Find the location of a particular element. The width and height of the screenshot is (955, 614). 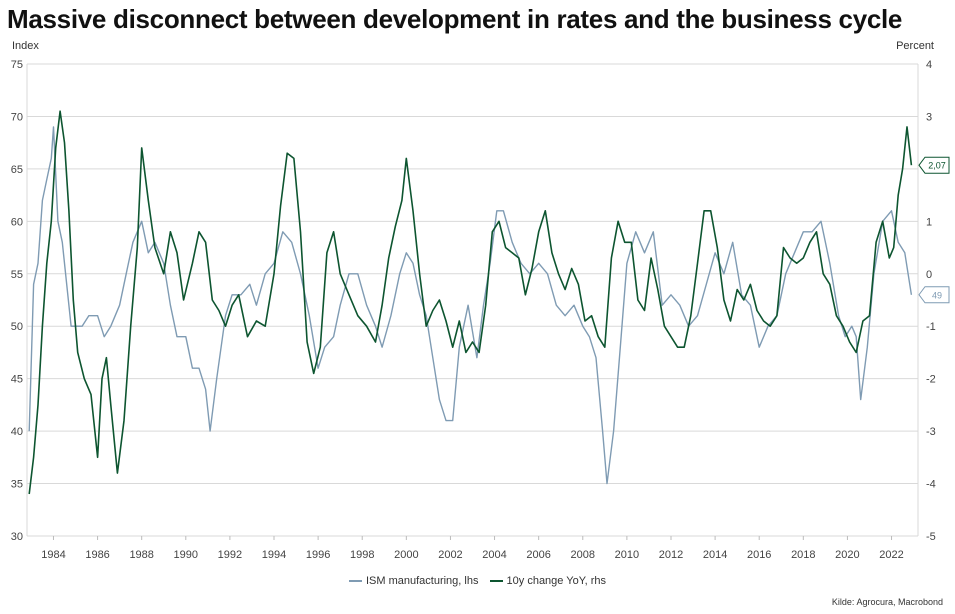

x-tick-label: 2018 is located at coordinates (803, 555).